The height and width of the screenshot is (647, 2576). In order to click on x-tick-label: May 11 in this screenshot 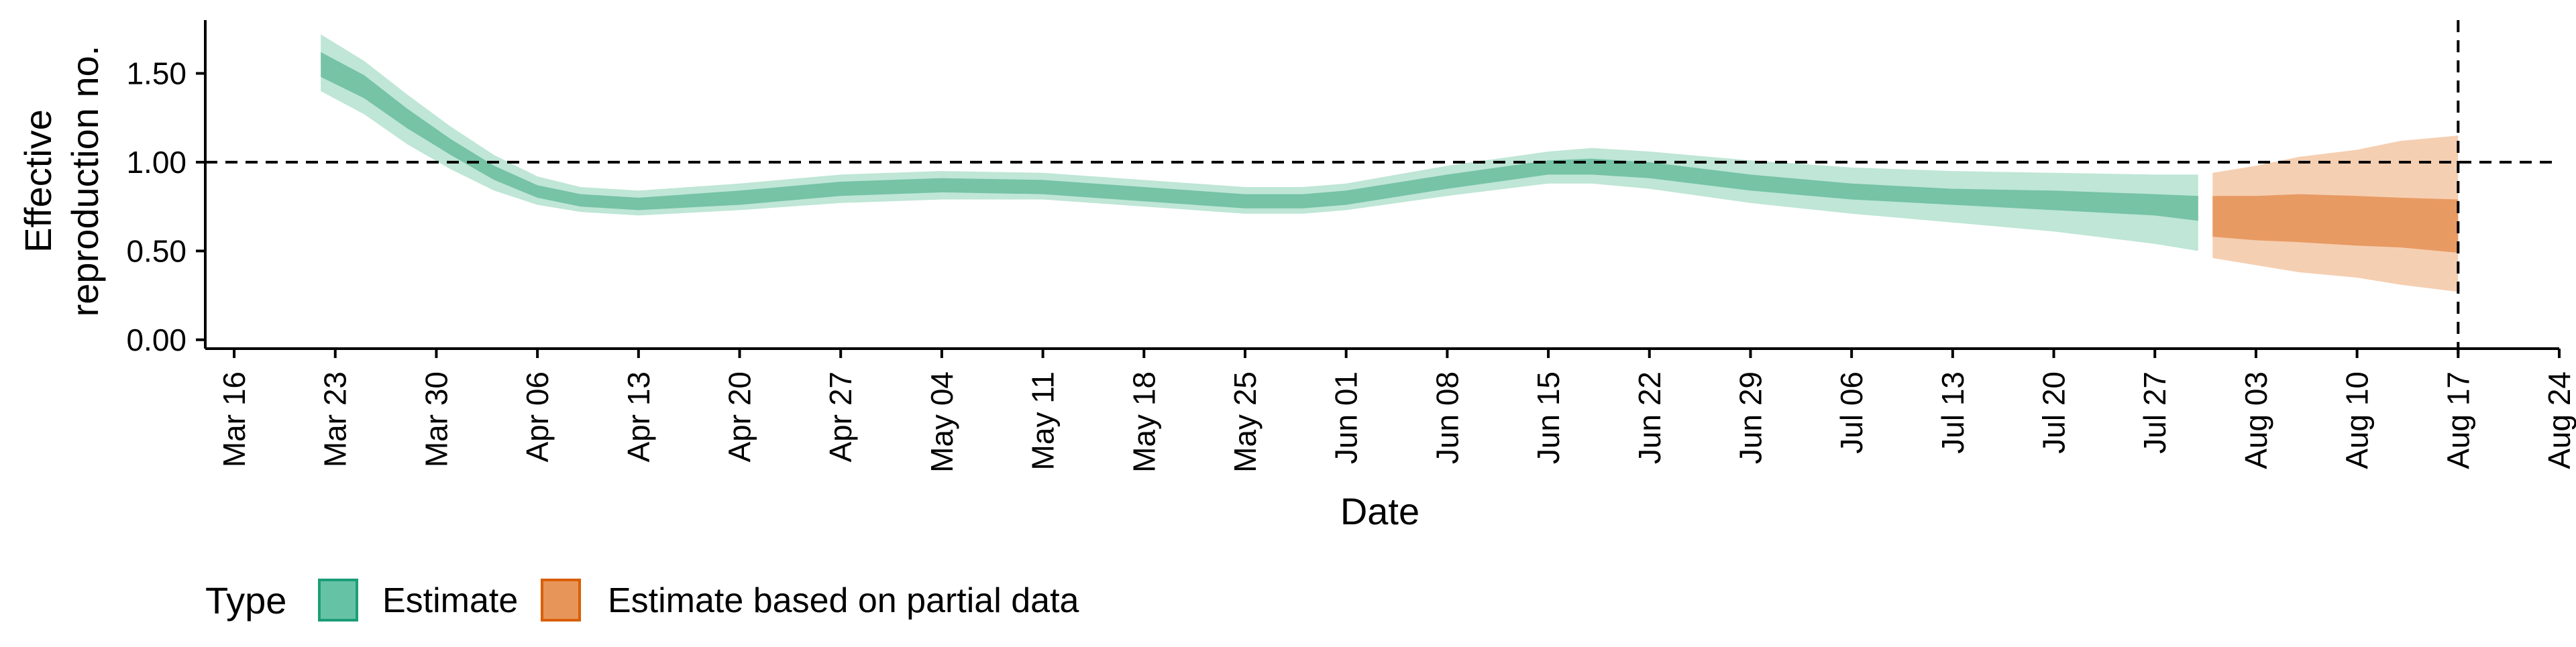, I will do `click(1043, 421)`.